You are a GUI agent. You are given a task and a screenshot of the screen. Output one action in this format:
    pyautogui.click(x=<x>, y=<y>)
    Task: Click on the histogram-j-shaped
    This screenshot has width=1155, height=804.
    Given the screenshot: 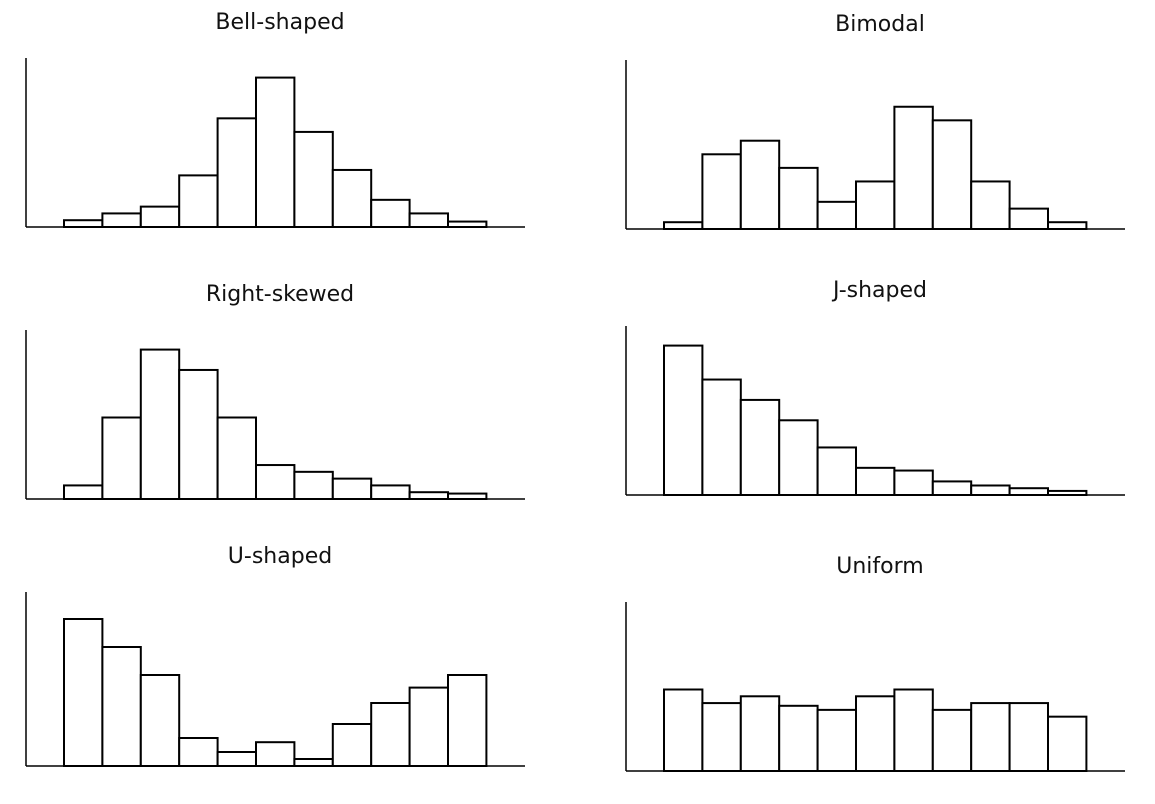 What is the action you would take?
    pyautogui.click(x=880, y=390)
    